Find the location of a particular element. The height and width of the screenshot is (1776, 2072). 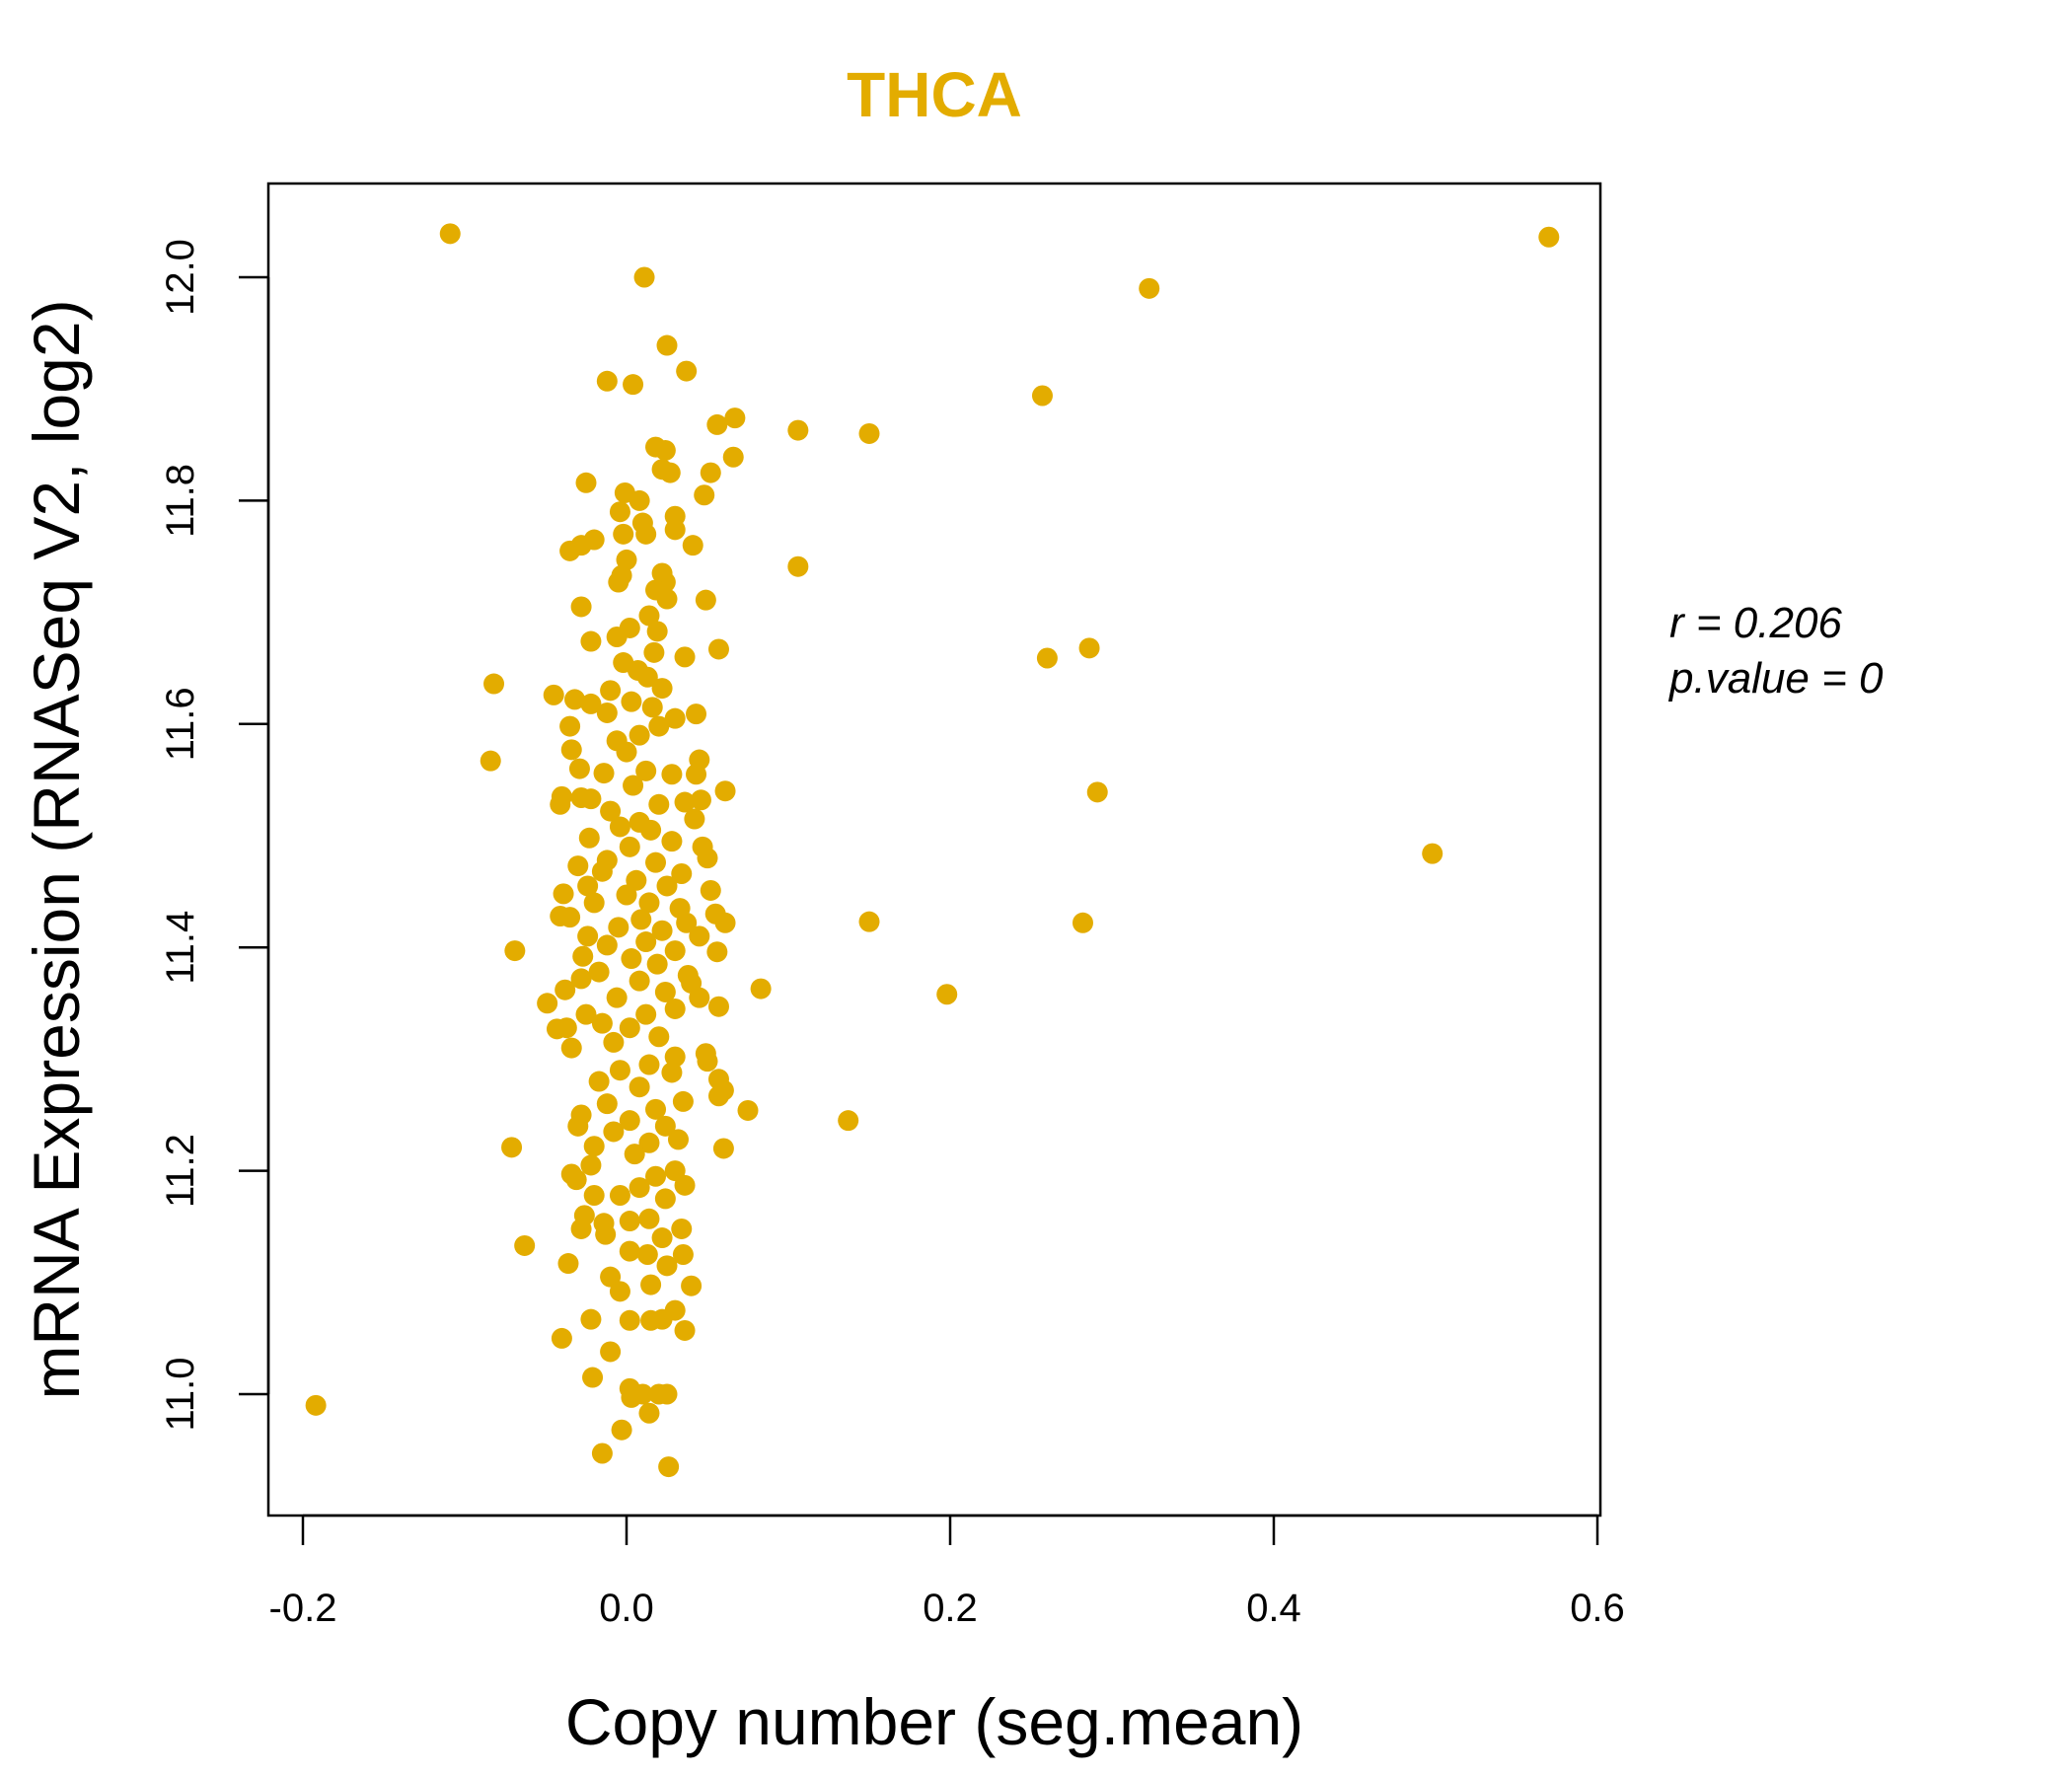

x-axis-label: Copy number (seg.mean) is located at coordinates (934, 1722).